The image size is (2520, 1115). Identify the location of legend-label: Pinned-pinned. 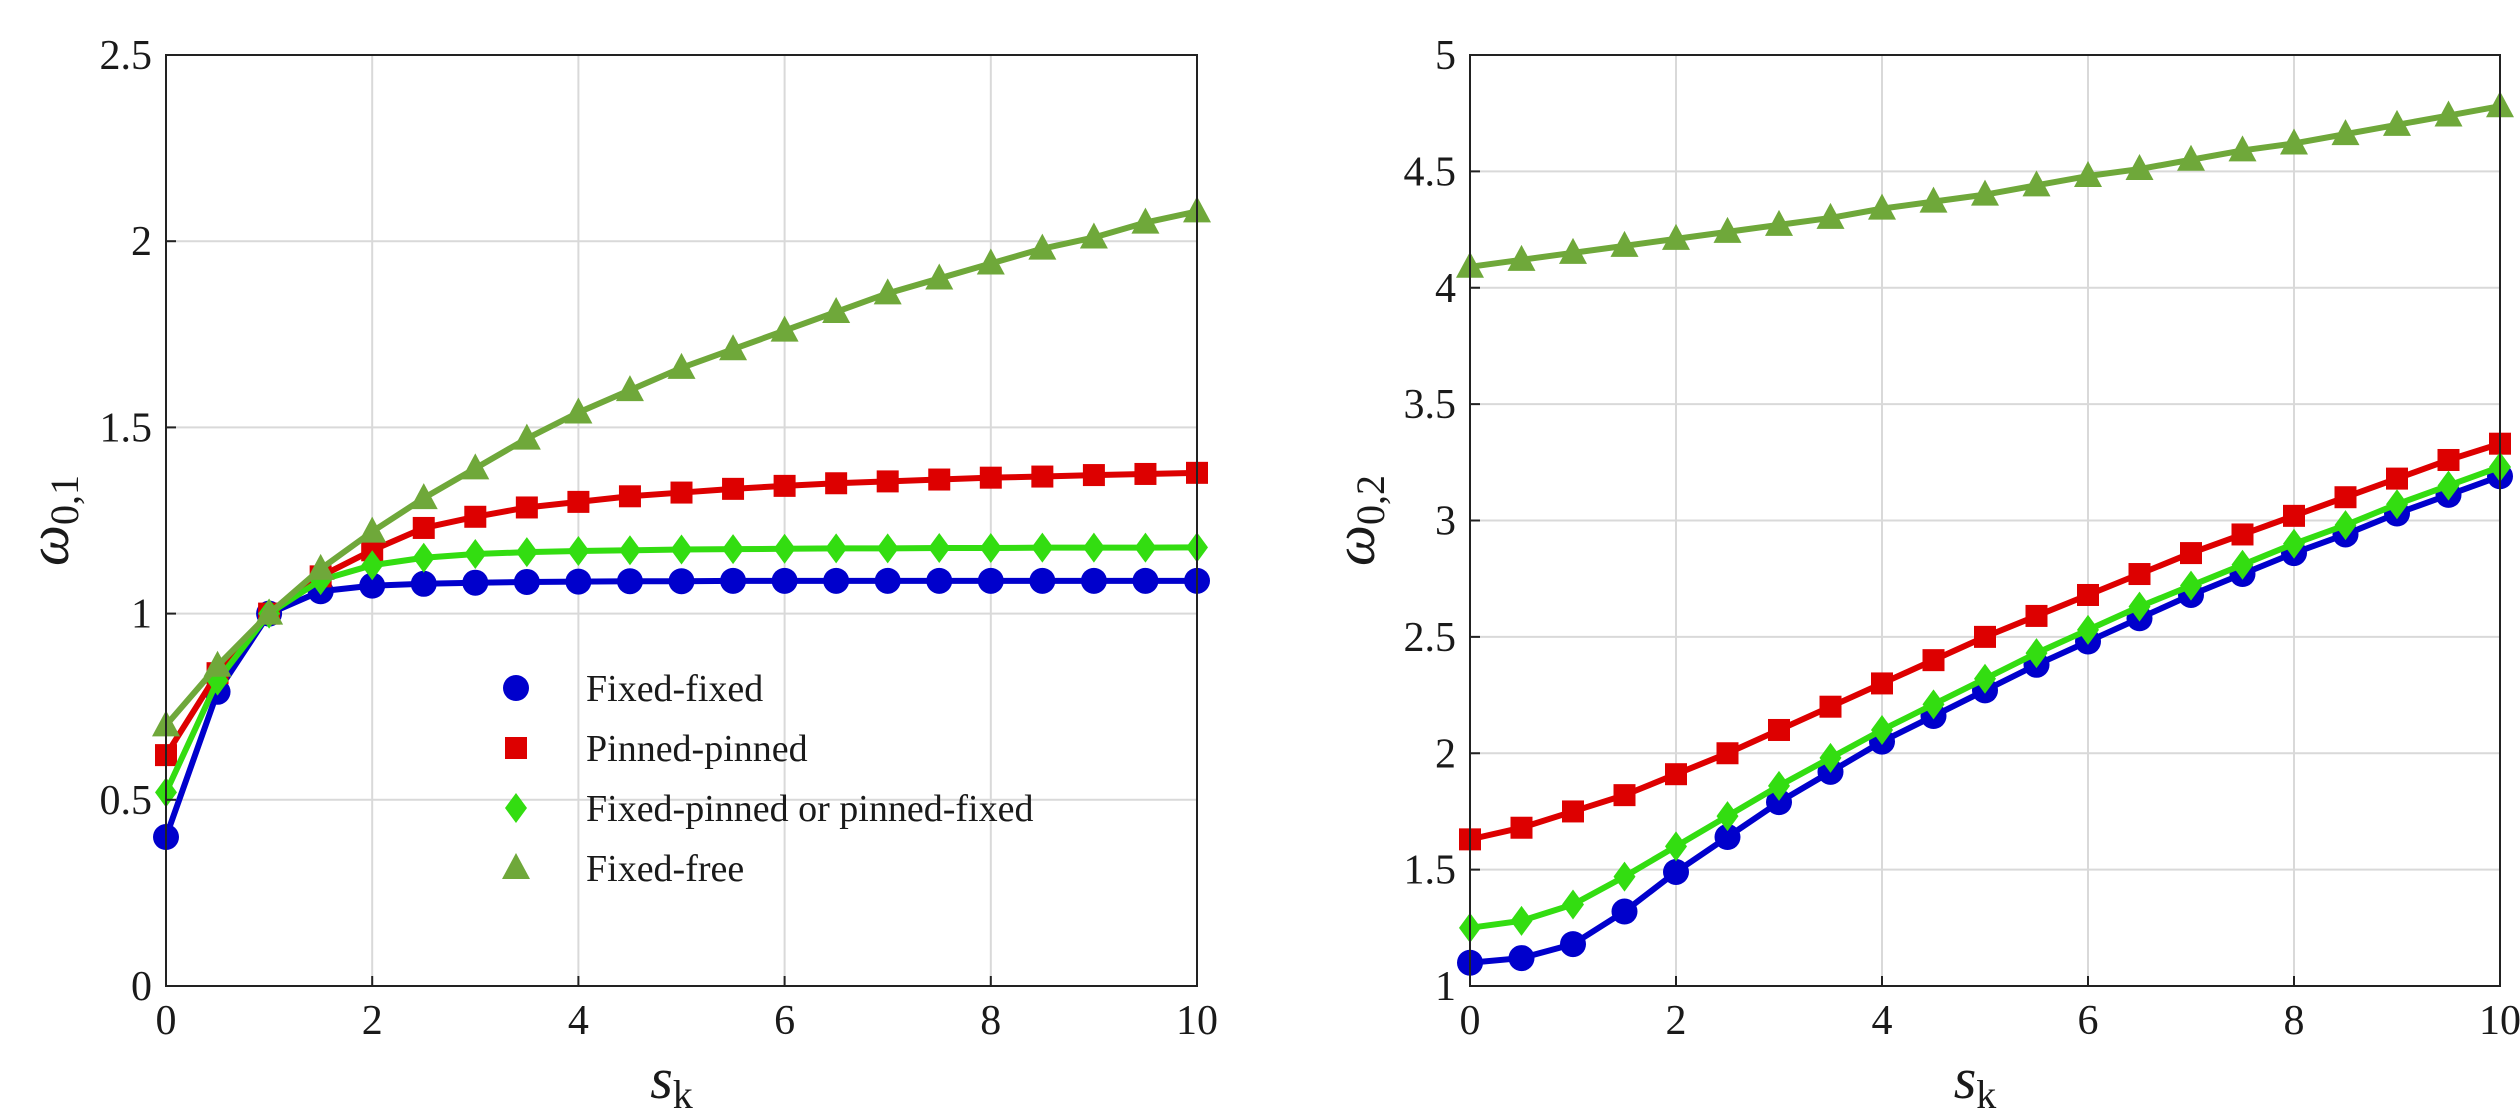
(697, 749).